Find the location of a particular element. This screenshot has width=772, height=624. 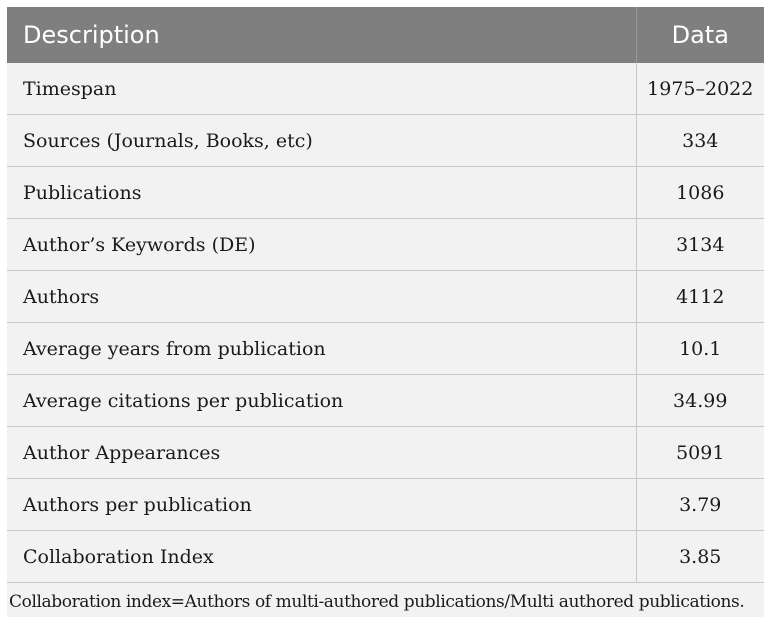

table-row: Collaboration Index 3.85 is located at coordinates (385, 556).